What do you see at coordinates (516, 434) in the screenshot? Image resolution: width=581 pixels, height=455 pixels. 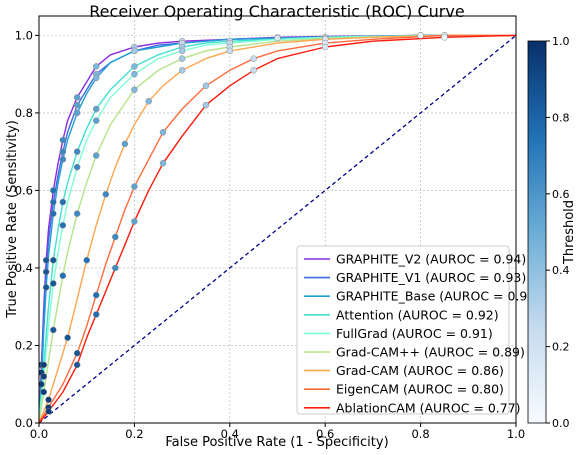 I see `x-tick-label: 1.0` at bounding box center [516, 434].